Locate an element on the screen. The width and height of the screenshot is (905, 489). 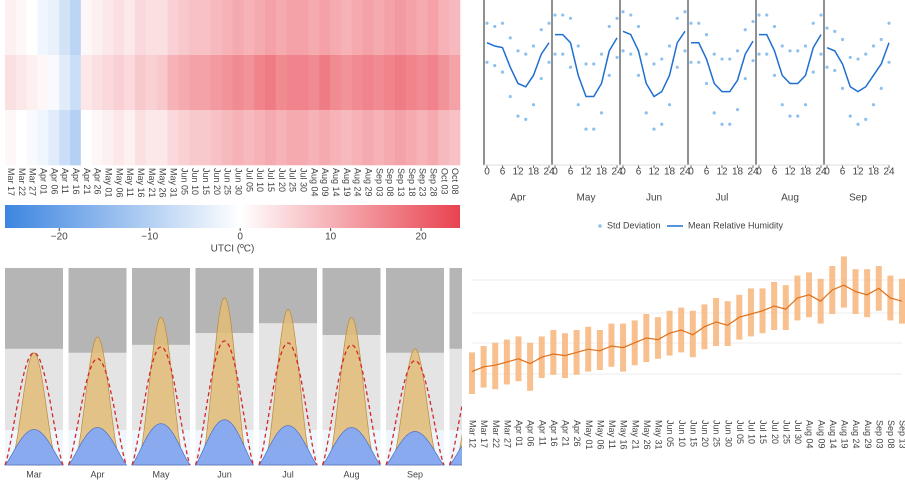
x-tick-label: May 11 is located at coordinates (612, 434).